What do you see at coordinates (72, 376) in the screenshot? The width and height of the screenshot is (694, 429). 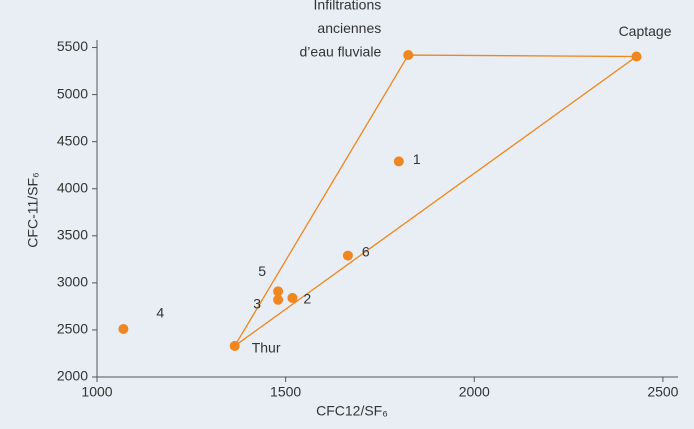 I see `y-tick-label: 2000` at bounding box center [72, 376].